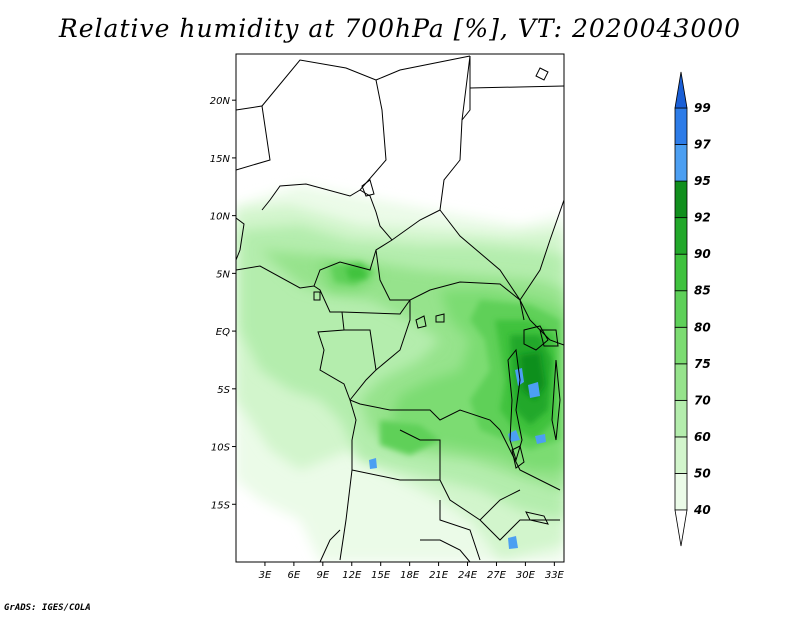 The image size is (800, 618). Describe the element at coordinates (702, 510) in the screenshot. I see `colorbar-label: 40` at that location.